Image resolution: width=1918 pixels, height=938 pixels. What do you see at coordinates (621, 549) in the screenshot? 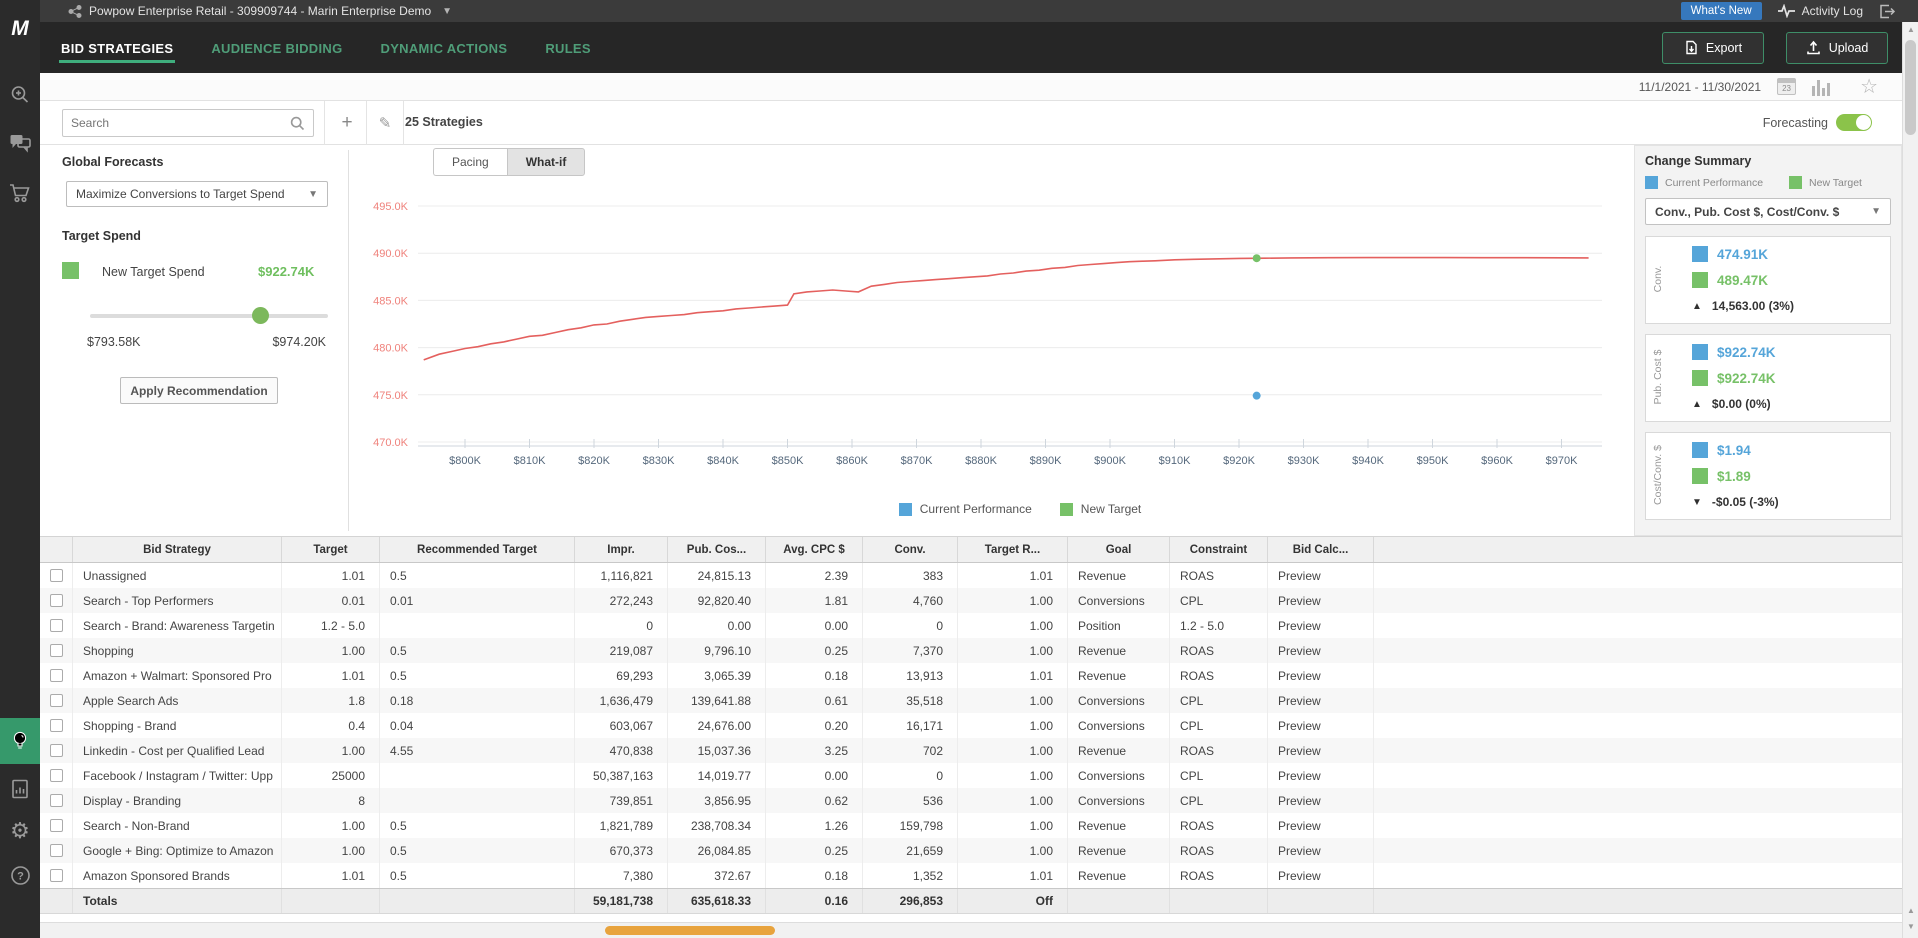
I see `column-header-impr: Impr.` at bounding box center [621, 549].